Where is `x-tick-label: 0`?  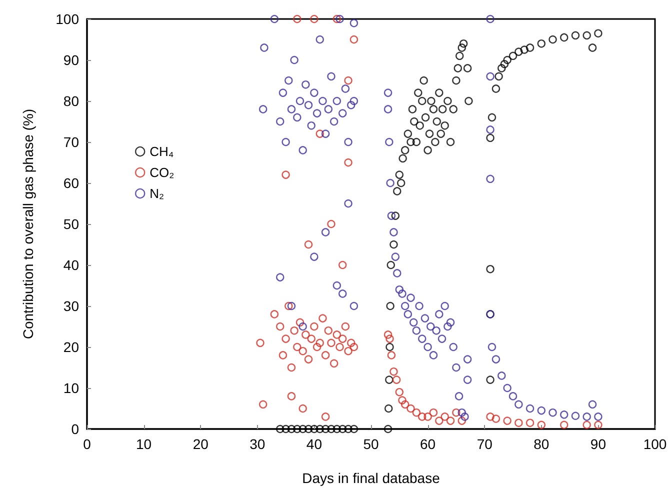
x-tick-label: 0 is located at coordinates (87, 444).